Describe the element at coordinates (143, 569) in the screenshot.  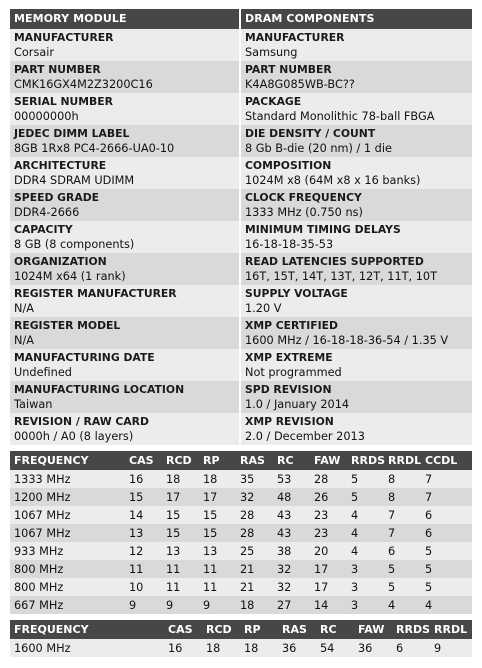
I see `cell-cas: 11` at that location.